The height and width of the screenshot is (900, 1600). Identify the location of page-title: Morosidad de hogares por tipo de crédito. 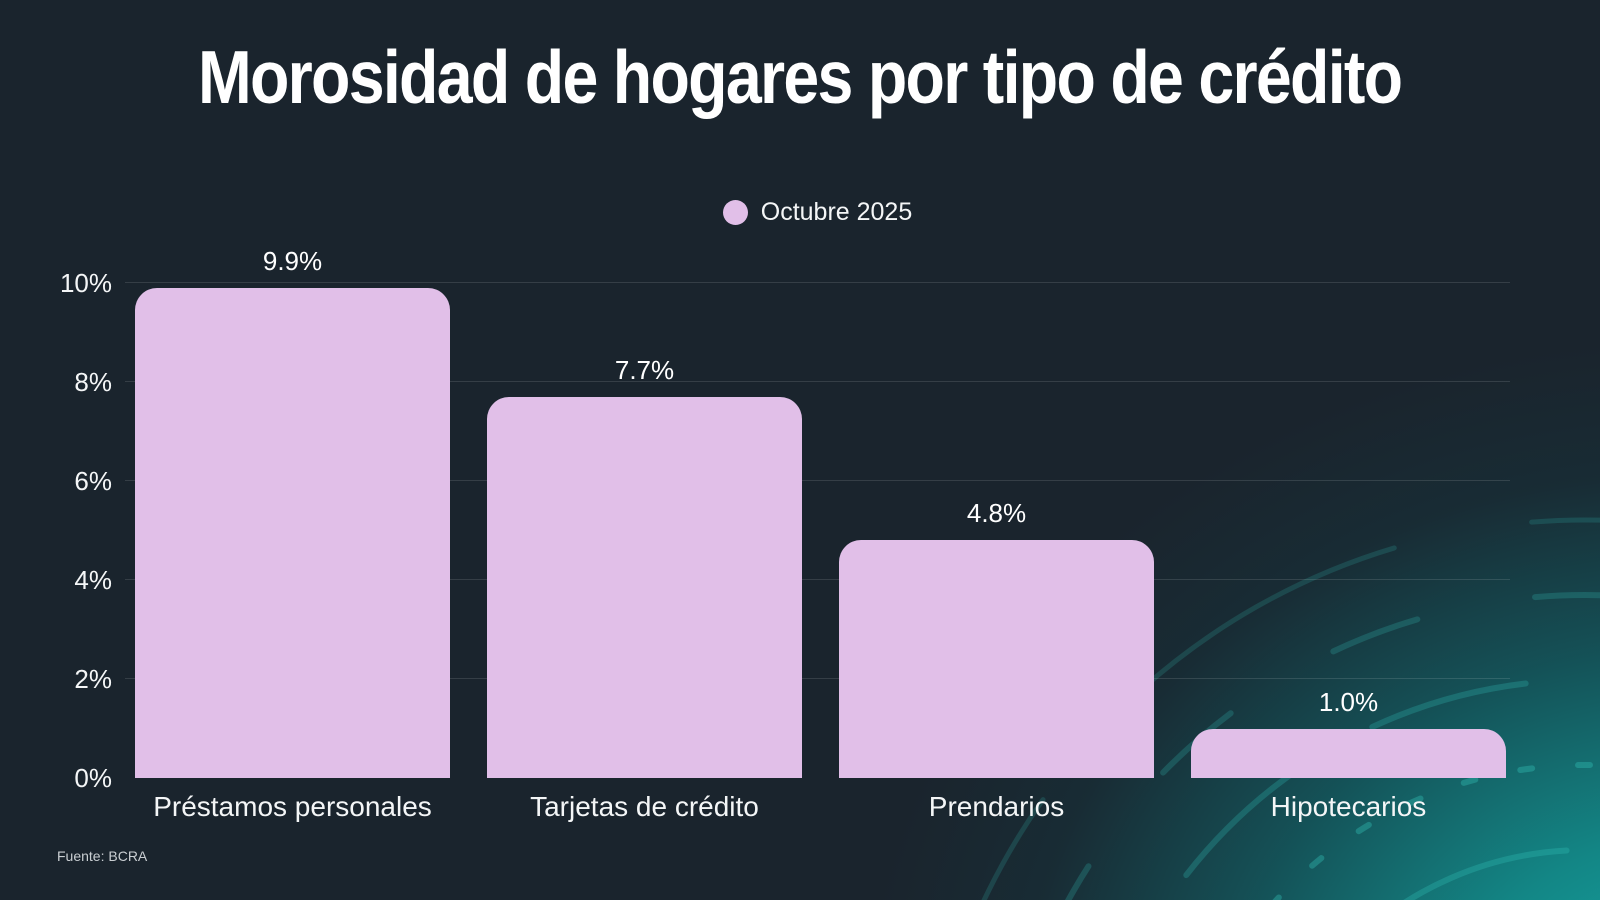
(800, 77).